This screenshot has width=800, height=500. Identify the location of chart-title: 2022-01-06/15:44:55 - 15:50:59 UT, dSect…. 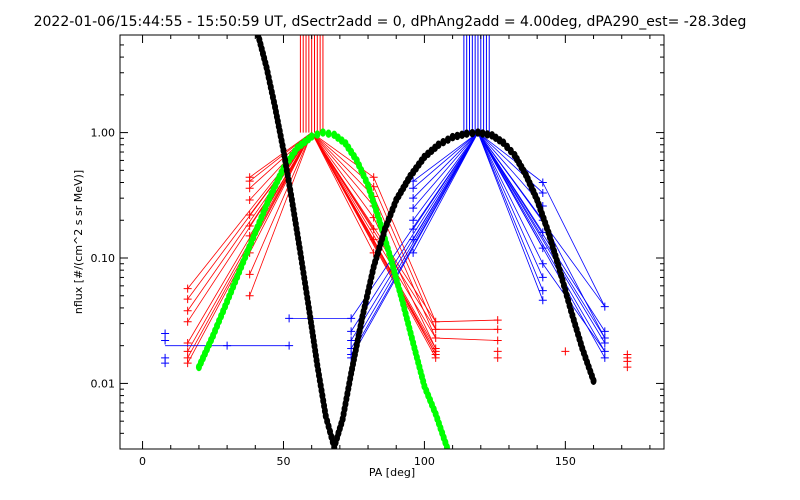
(390, 22).